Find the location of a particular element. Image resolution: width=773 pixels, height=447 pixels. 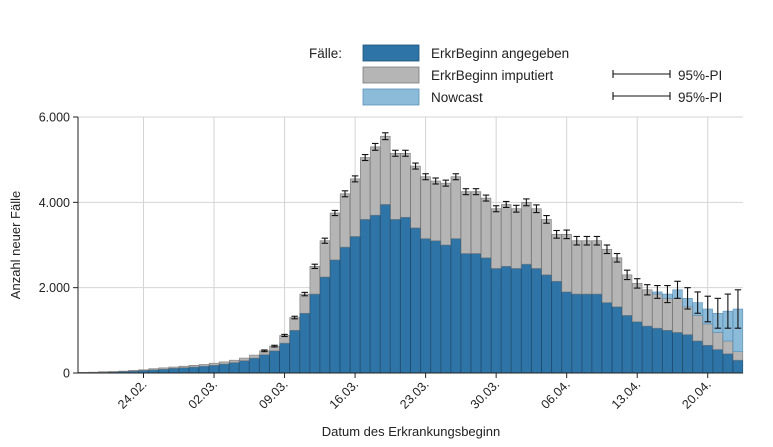

x-tick-label: 23.03. is located at coordinates (414, 394).